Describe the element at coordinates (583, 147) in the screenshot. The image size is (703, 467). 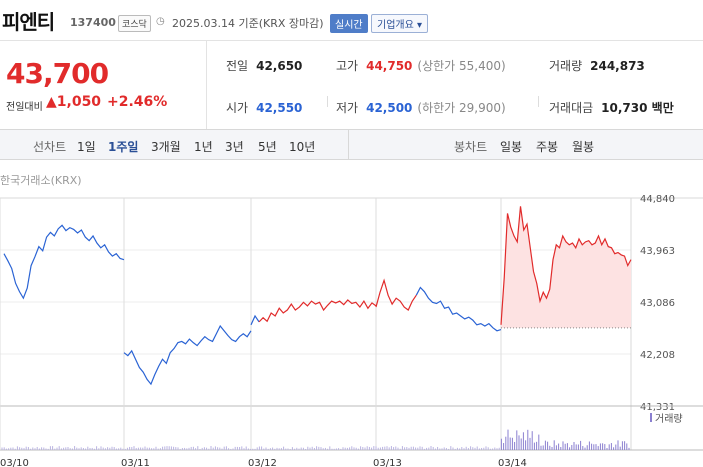
I see `tab-monthly: 월봉` at that location.